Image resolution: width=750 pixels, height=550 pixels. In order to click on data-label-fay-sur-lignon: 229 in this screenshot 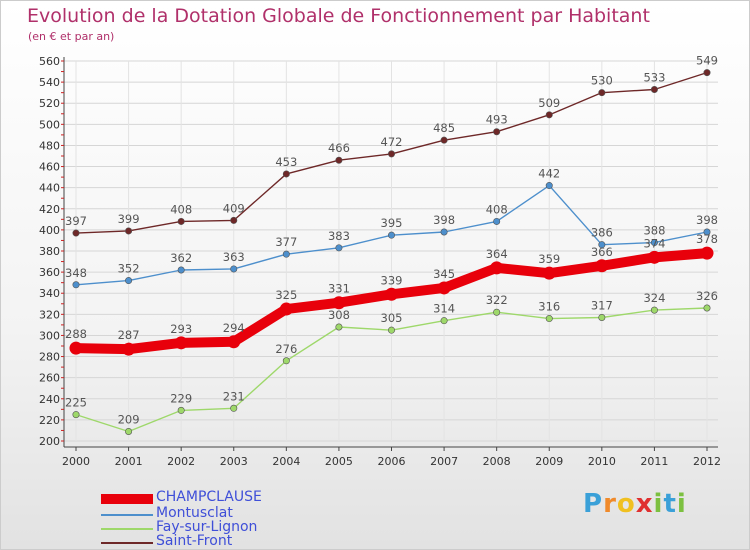, I will do `click(181, 398)`.